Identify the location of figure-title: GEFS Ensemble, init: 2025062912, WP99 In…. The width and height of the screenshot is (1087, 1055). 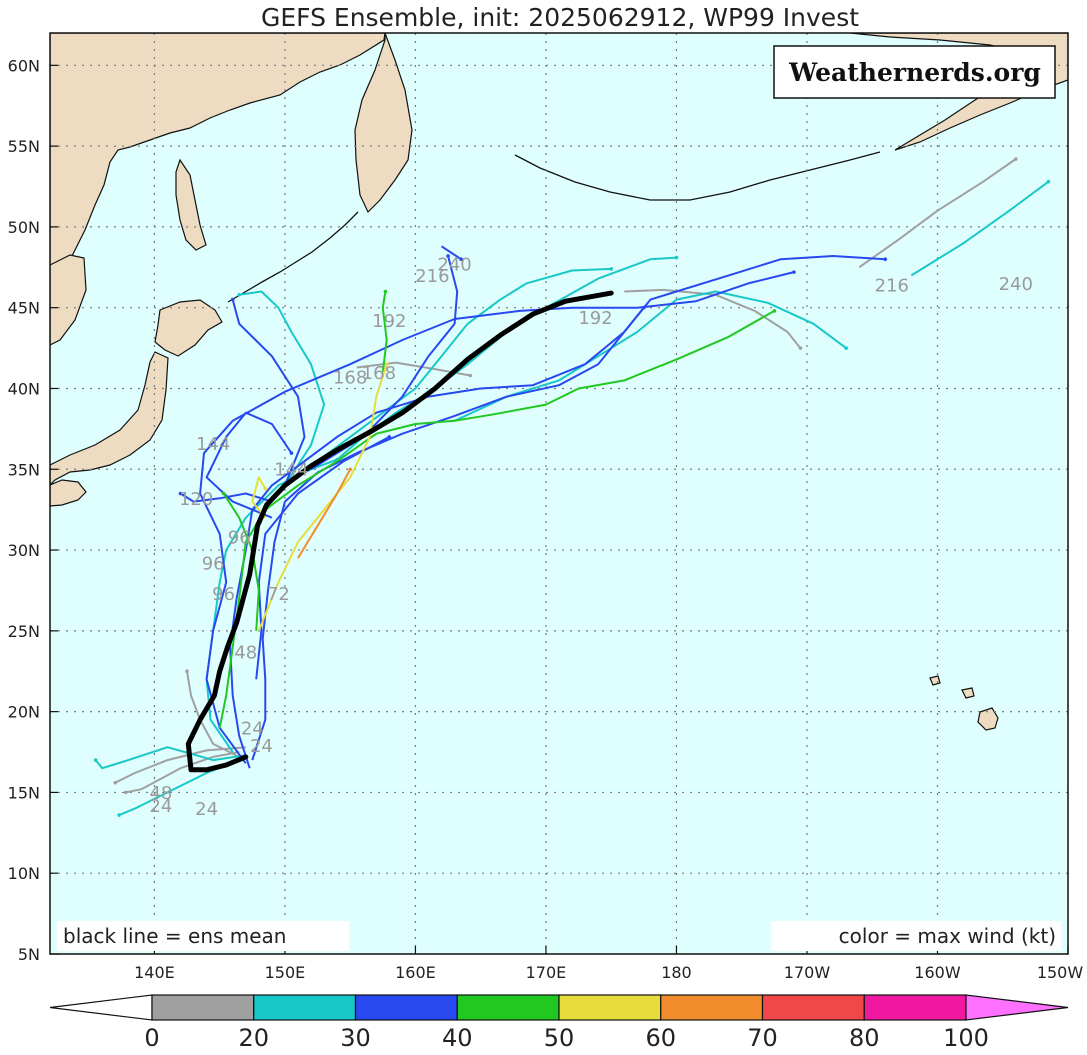
(560, 17).